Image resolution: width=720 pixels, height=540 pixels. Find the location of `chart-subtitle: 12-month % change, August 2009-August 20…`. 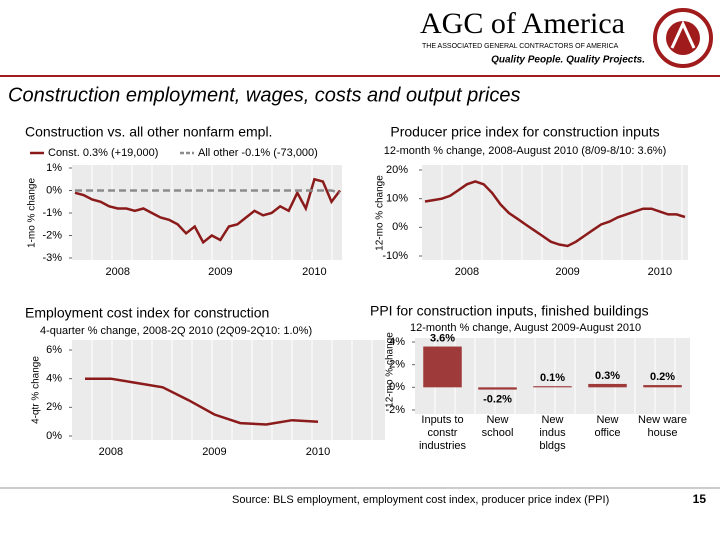

chart-subtitle: 12-month % change, August 2009-August 20… is located at coordinates (525, 328).